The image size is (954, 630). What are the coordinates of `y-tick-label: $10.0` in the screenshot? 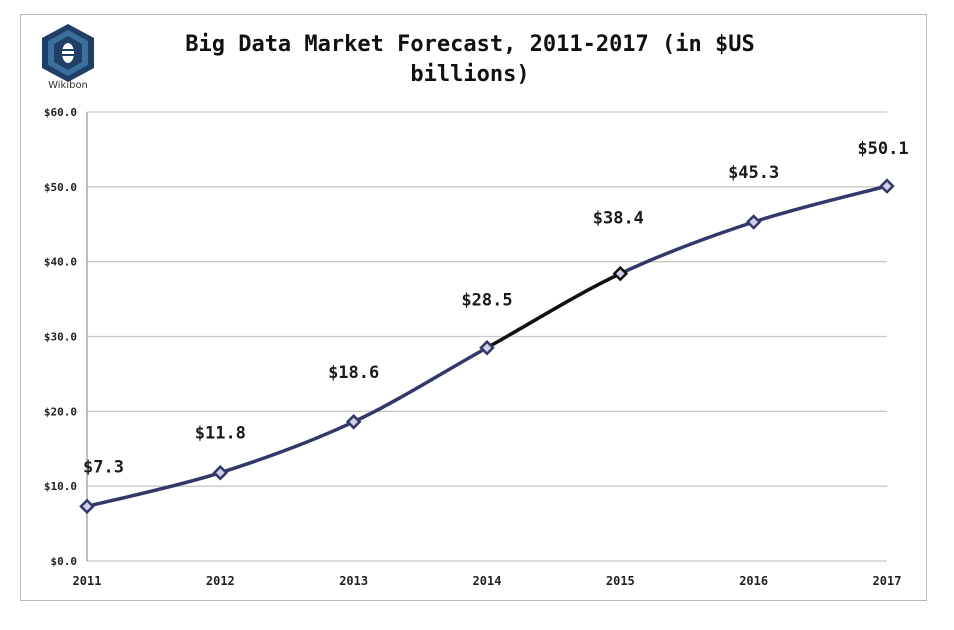 It's located at (60, 486).